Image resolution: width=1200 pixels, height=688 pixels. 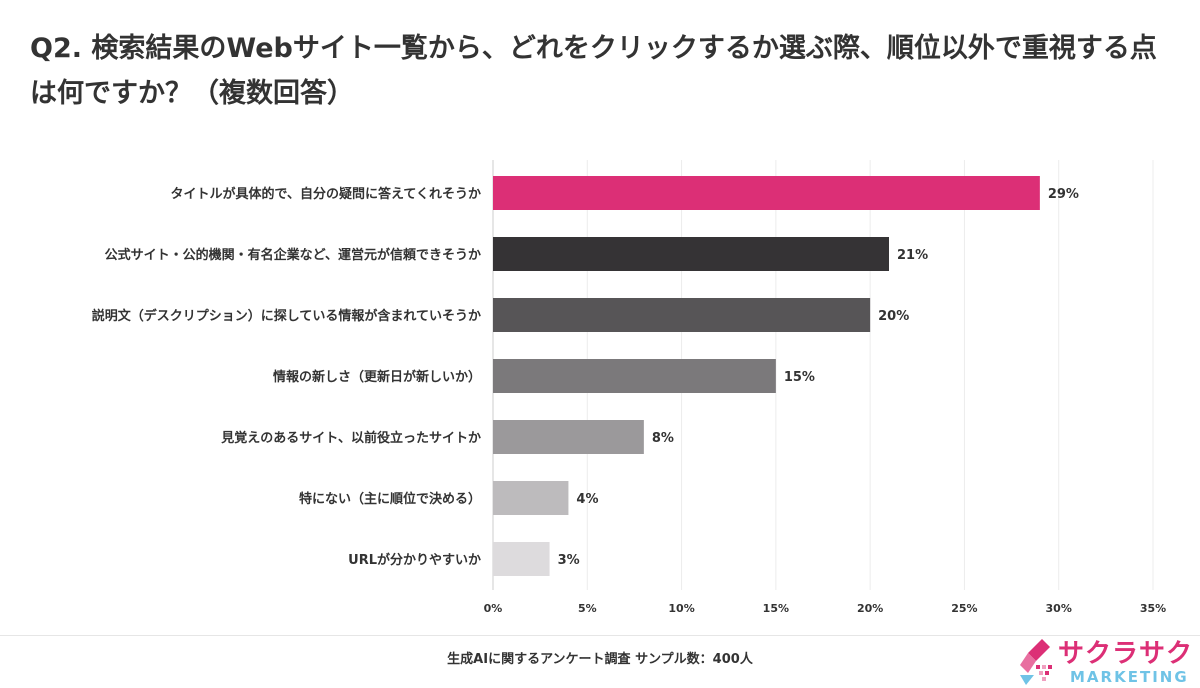 What do you see at coordinates (600, 659) in the screenshot?
I see `survey-footnote: 生成AIに関するアンケート調査 サンプル数：400人` at bounding box center [600, 659].